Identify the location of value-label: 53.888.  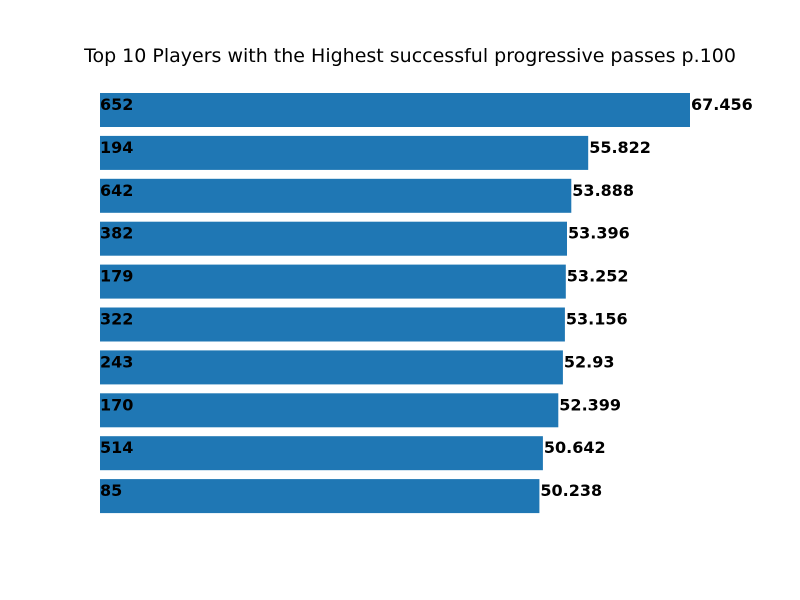
(603, 190).